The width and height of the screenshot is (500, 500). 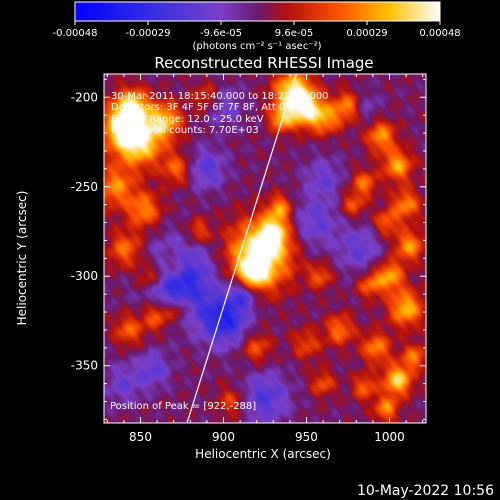 What do you see at coordinates (183, 406) in the screenshot?
I see `peak-position-label: Position of Peak = [922,-288]` at bounding box center [183, 406].